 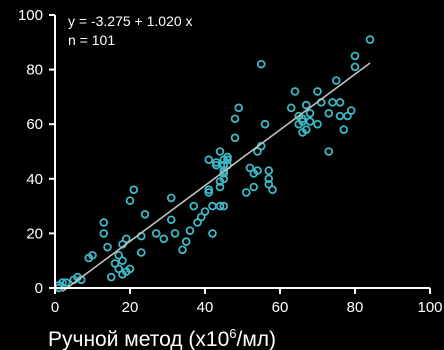 What do you see at coordinates (130, 307) in the screenshot?
I see `x-tick-label: 20` at bounding box center [130, 307].